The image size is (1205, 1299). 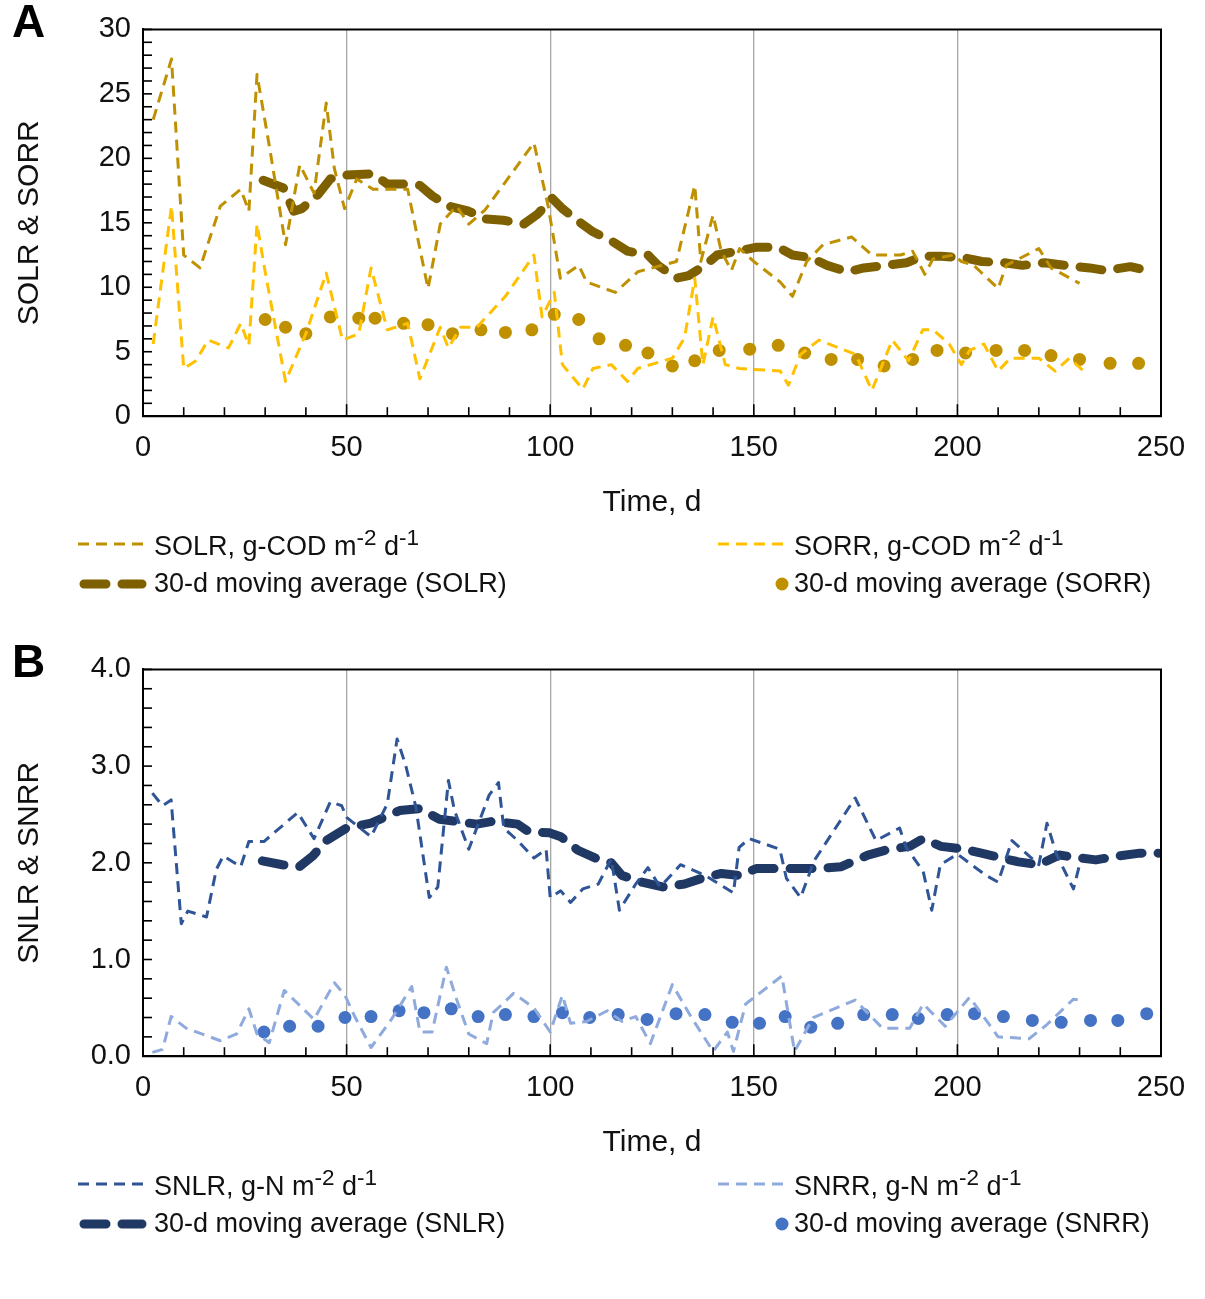 What do you see at coordinates (908, 1183) in the screenshot?
I see `legend-label: SNRR, g-N m$^{-2}$ d$^{-1}$` at bounding box center [908, 1183].